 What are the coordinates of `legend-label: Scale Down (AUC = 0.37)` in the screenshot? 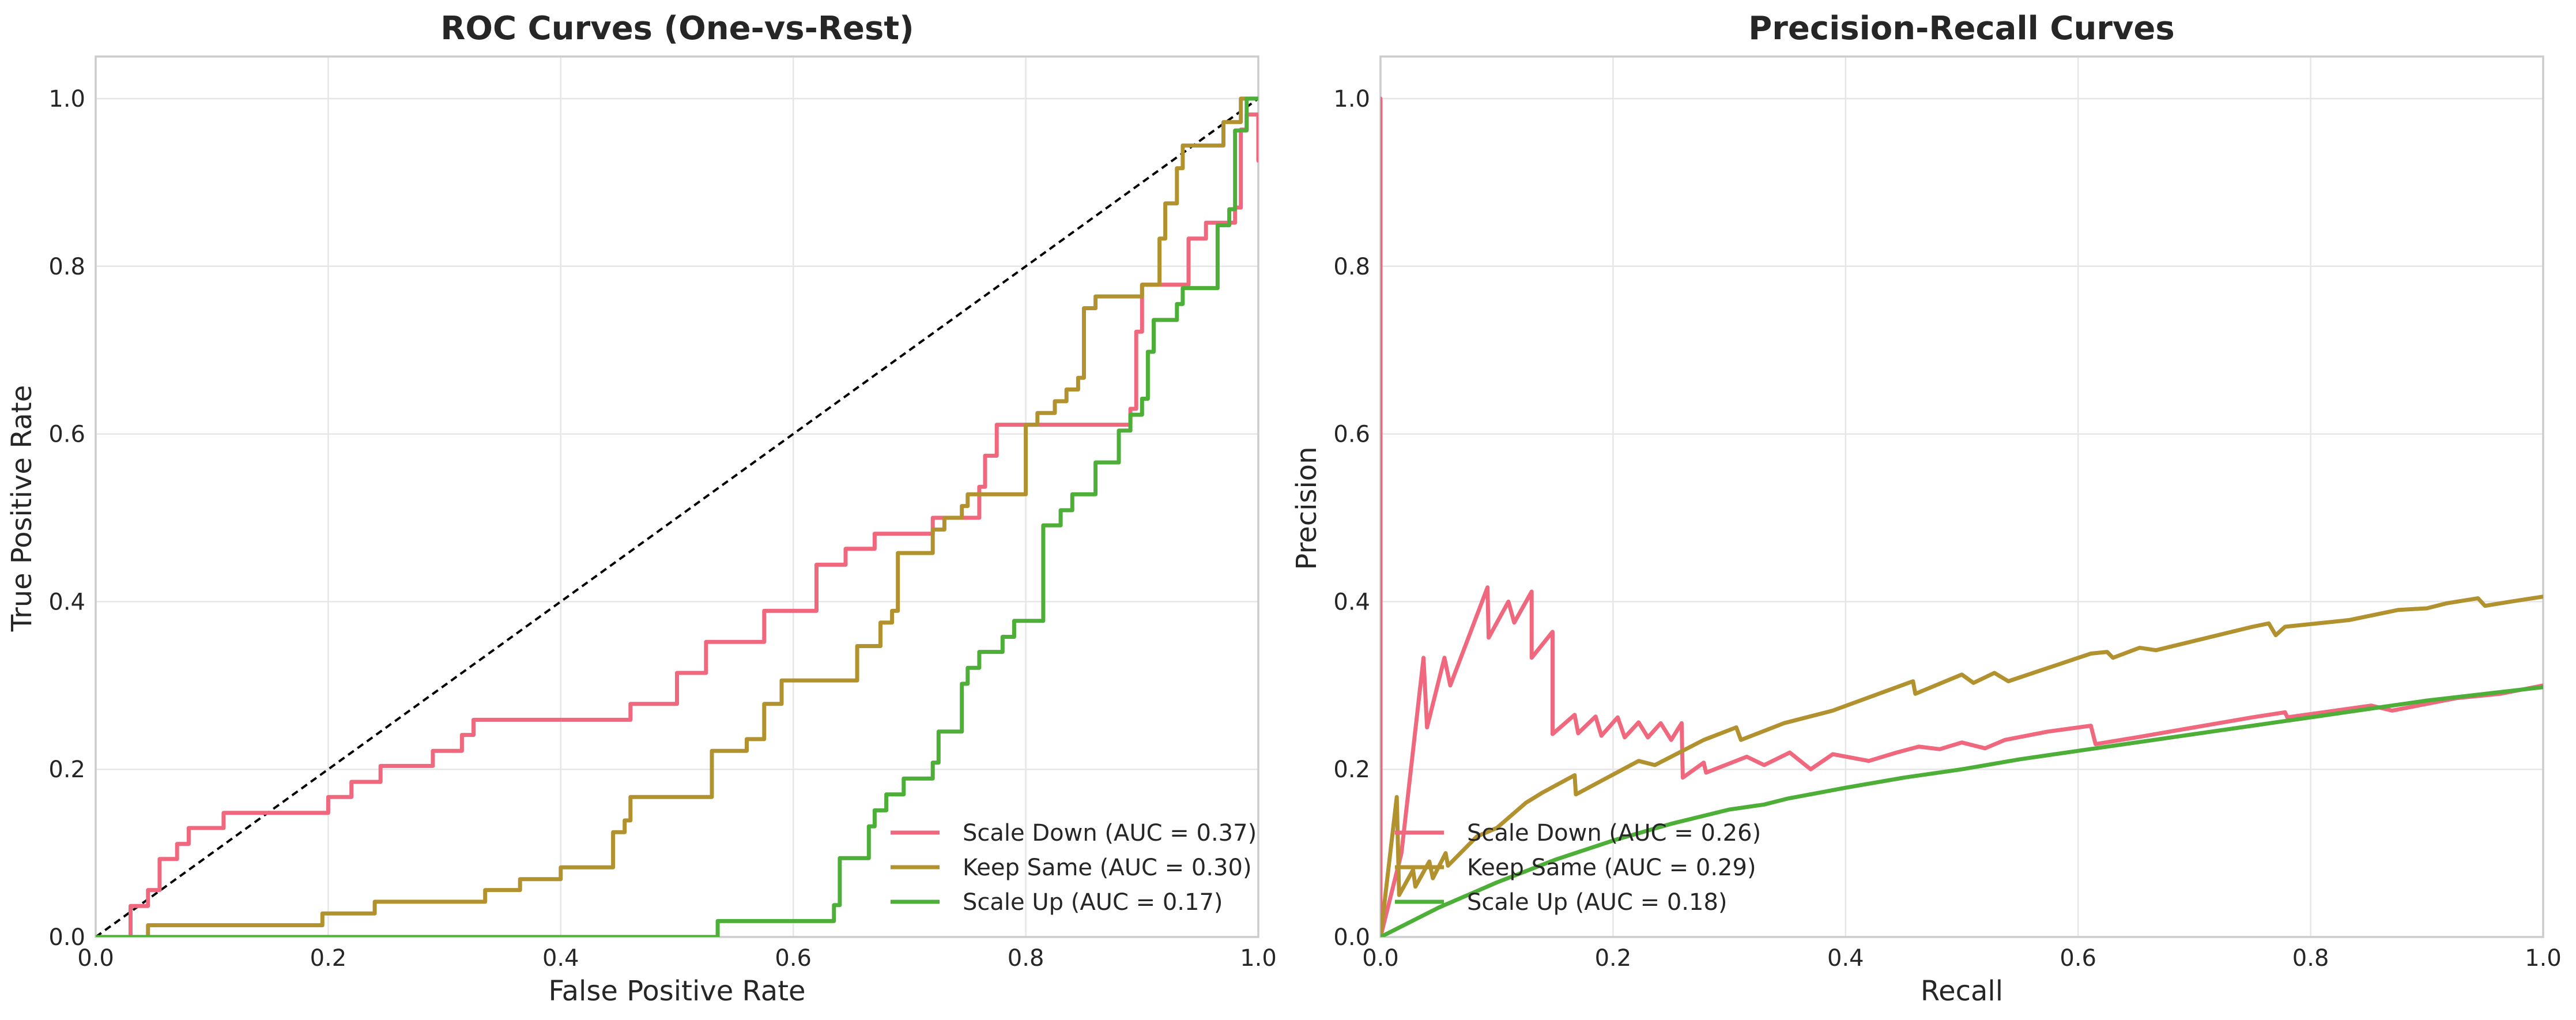 It's located at (1110, 833).